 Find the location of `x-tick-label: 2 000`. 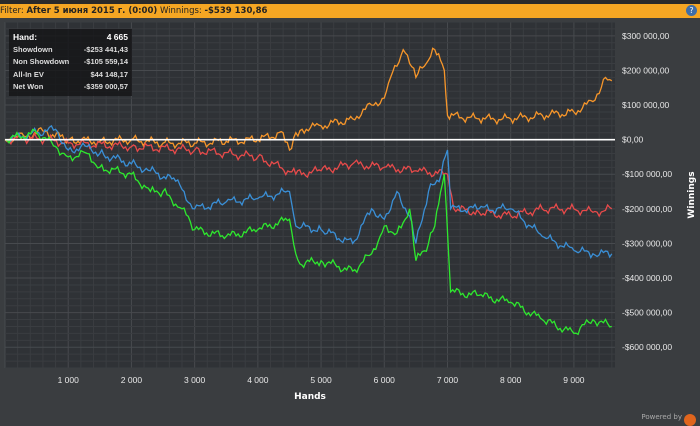

x-tick-label: 2 000 is located at coordinates (132, 380).